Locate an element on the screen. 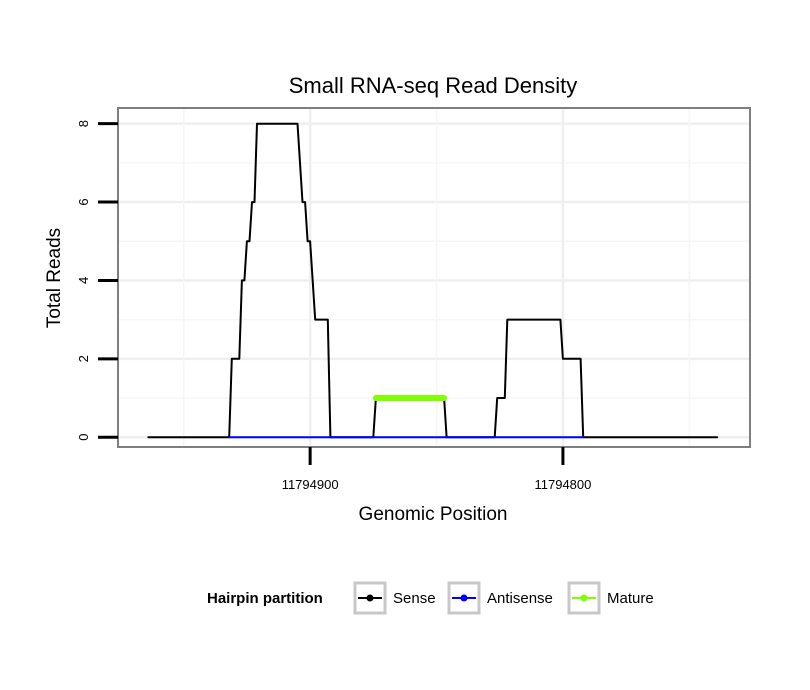  legend-item-sense: Sense is located at coordinates (394, 598).